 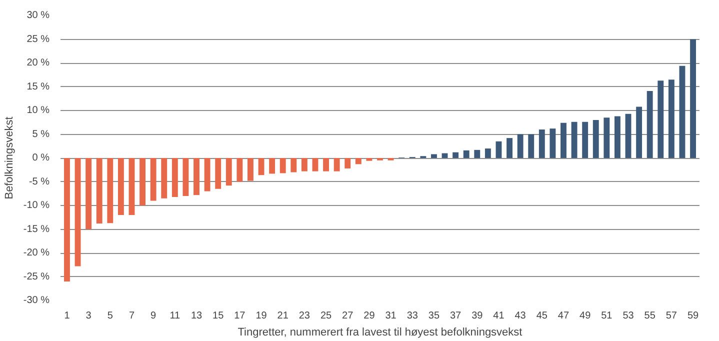 What do you see at coordinates (38, 63) in the screenshot?
I see `y-tick-label: 20 %` at bounding box center [38, 63].